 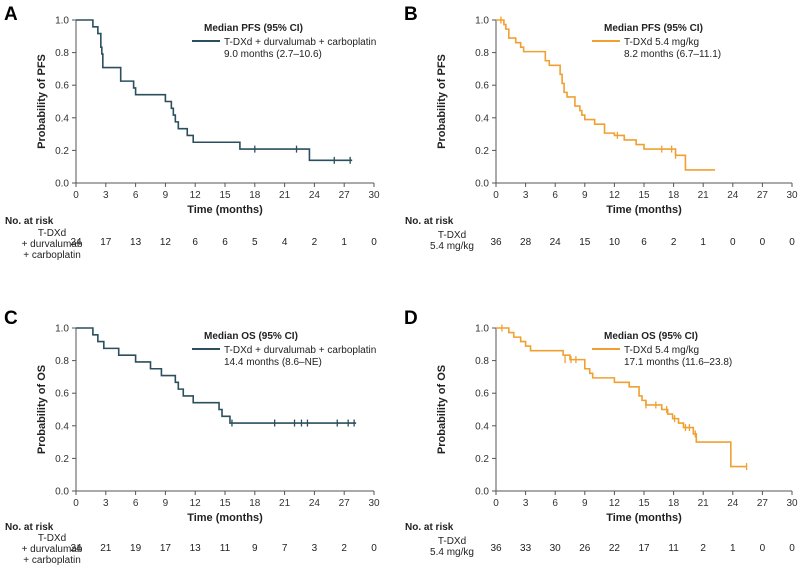 What do you see at coordinates (11, 14) in the screenshot?
I see `panel-letter: A` at bounding box center [11, 14].